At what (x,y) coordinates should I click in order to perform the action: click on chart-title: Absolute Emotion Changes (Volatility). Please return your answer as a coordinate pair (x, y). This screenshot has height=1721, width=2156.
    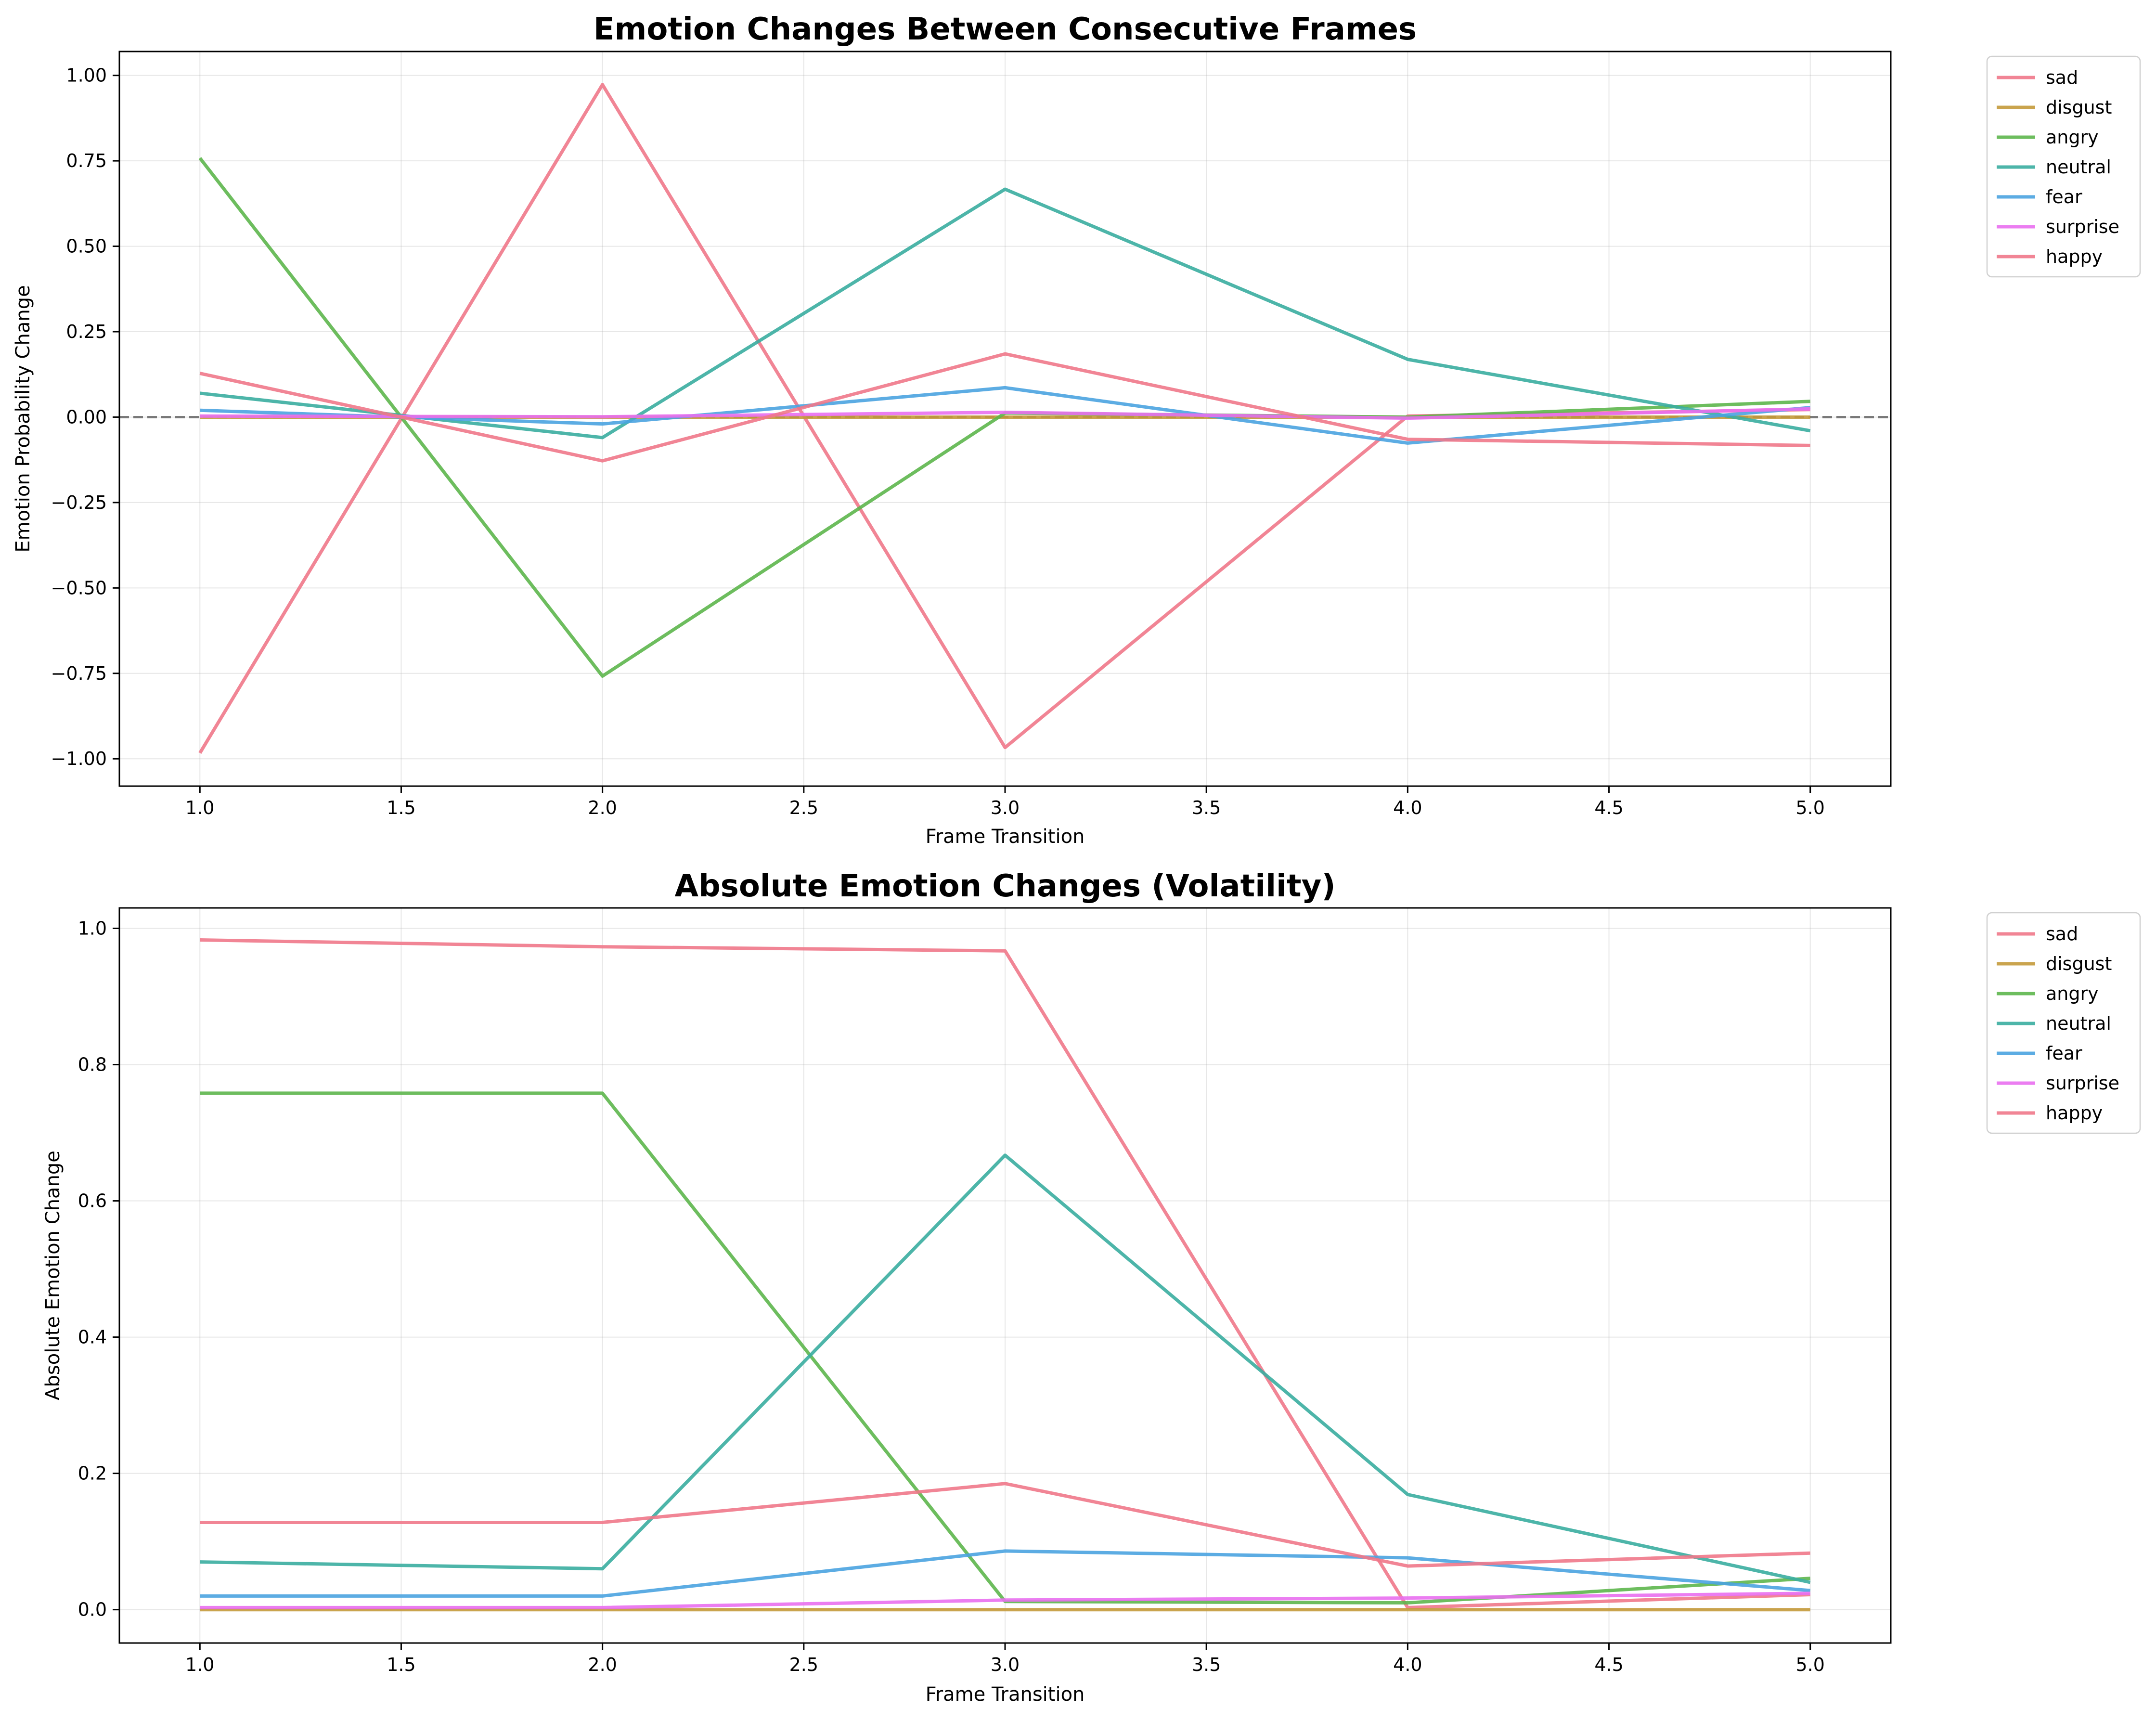
    Looking at the image, I should click on (1004, 886).